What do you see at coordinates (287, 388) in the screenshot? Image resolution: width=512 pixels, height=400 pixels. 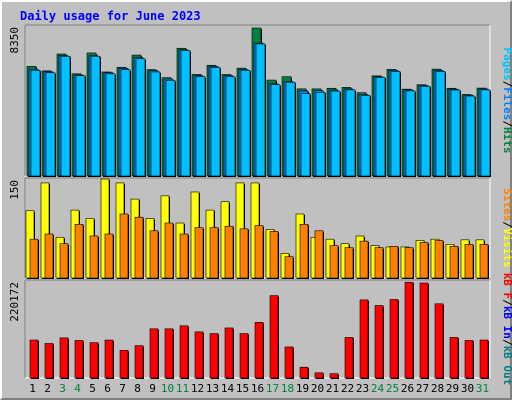 I see `x-tick-label-day-18: 18` at bounding box center [287, 388].